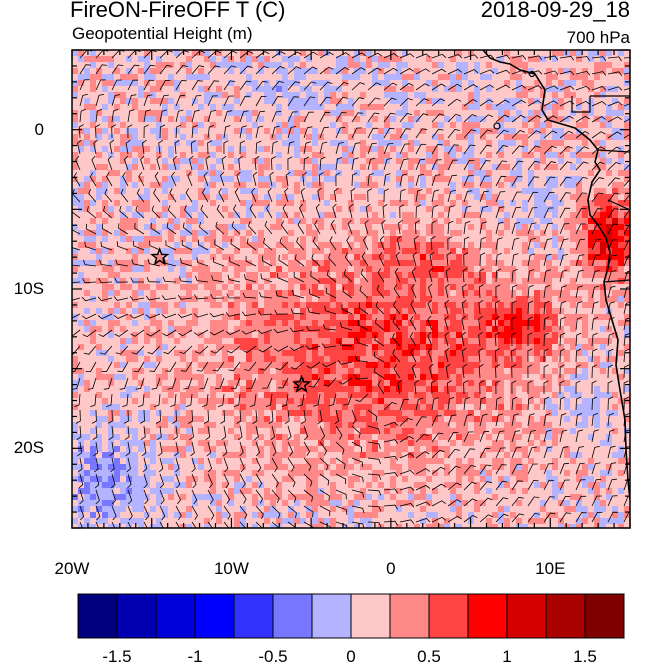 The width and height of the screenshot is (650, 667). What do you see at coordinates (429, 656) in the screenshot?
I see `colorbar-label: 0.5` at bounding box center [429, 656].